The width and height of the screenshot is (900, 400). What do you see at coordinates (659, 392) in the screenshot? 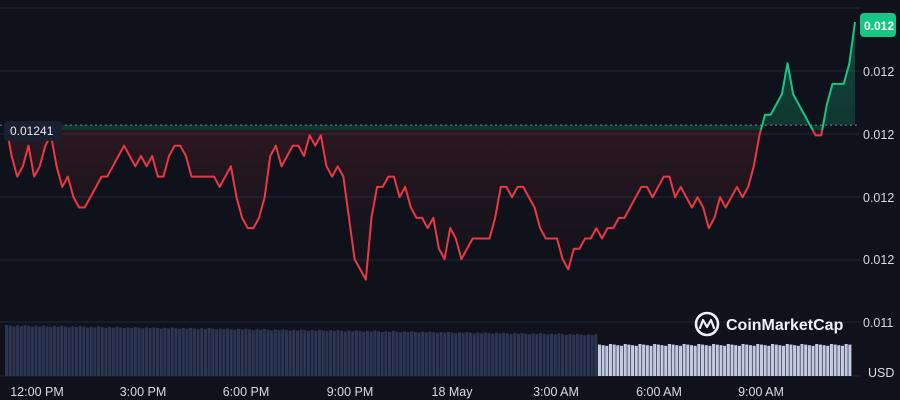
I see `x-tick-label: 6:00 AM` at bounding box center [659, 392].